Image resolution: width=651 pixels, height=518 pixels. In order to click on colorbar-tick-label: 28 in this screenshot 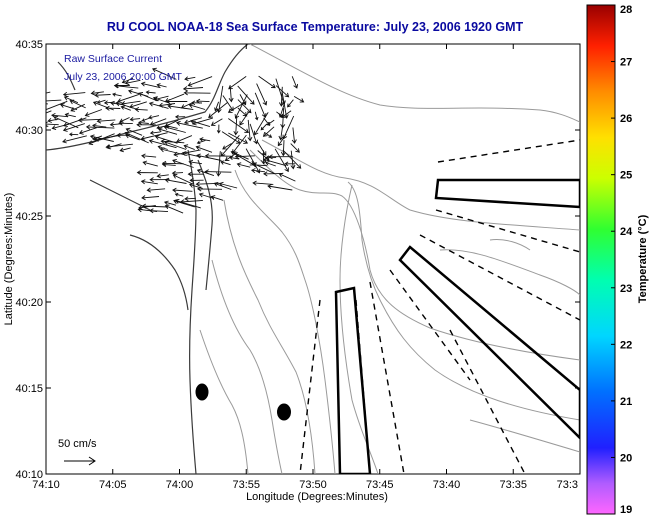, I will do `click(626, 10)`.